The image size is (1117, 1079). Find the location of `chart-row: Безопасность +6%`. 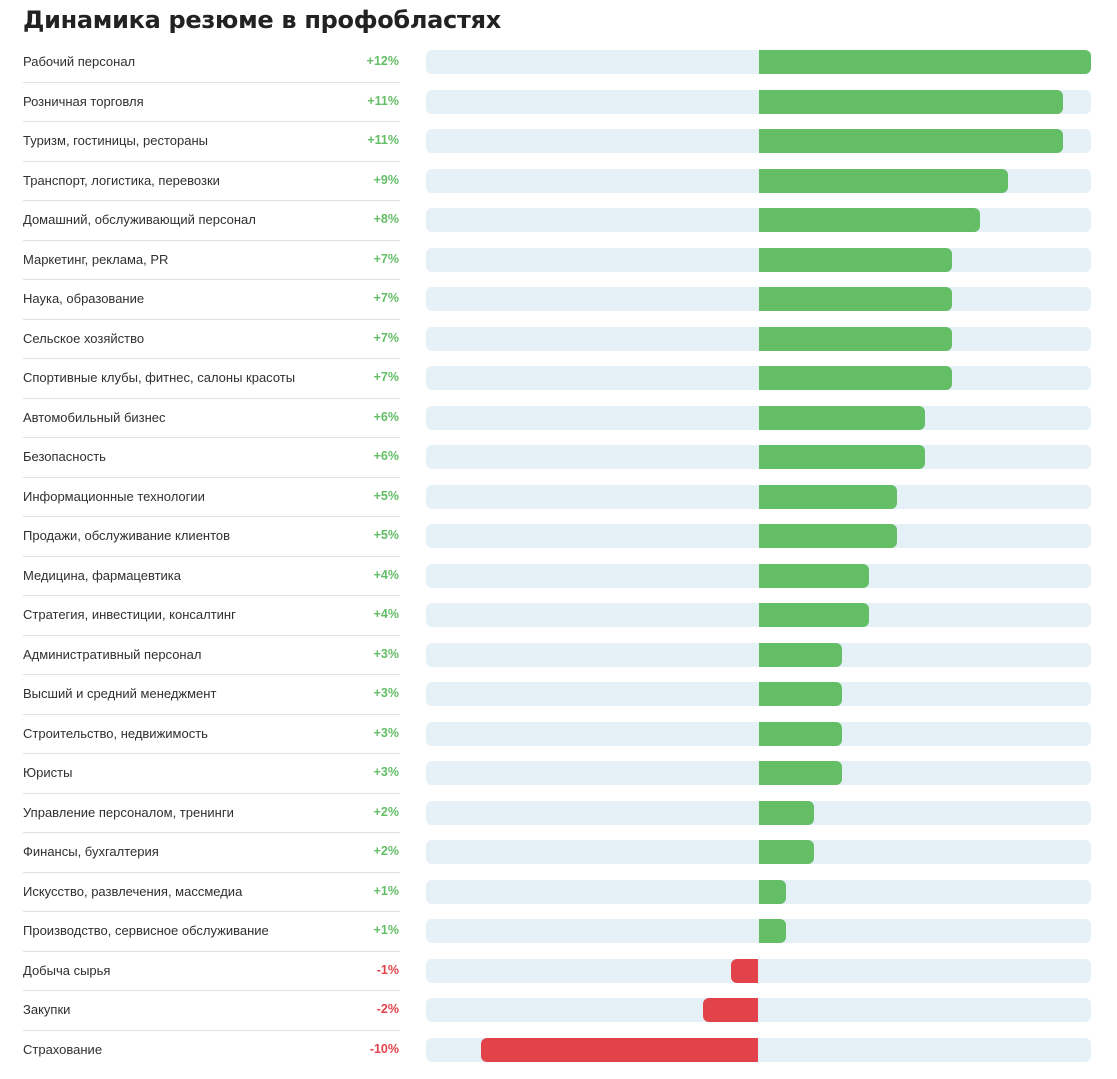

chart-row: Безопасность +6% is located at coordinates (558, 457).